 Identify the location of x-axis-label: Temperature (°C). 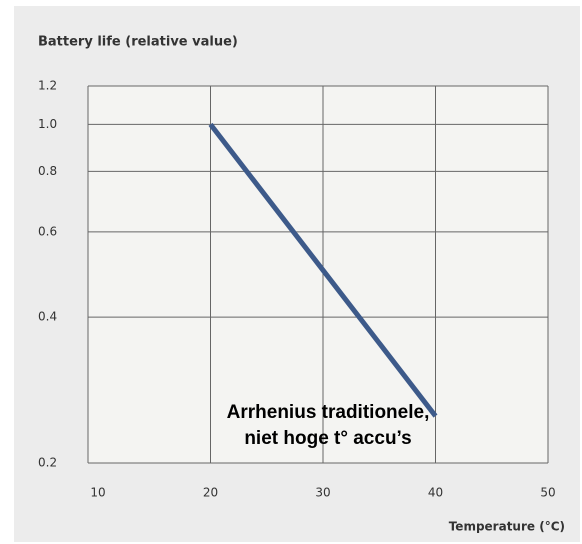
(507, 527).